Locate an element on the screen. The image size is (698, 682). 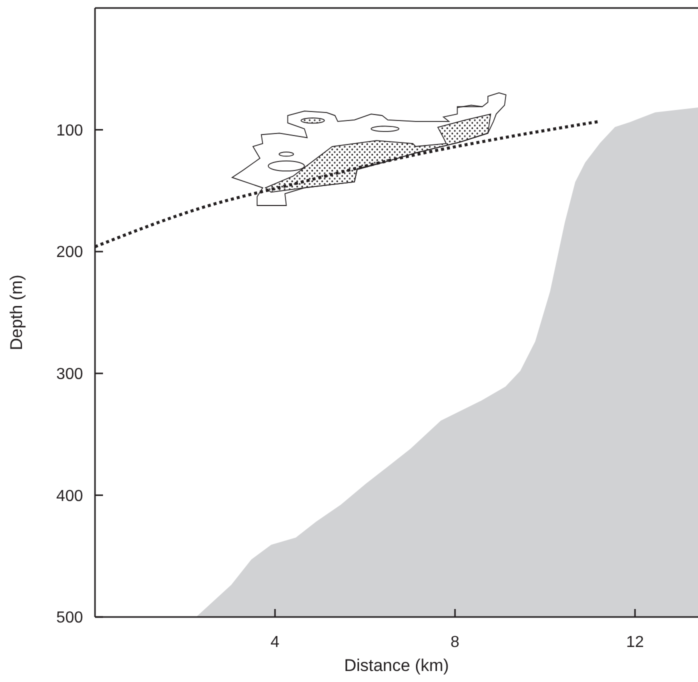
x-axis-title: Distance (km) is located at coordinates (396, 665).